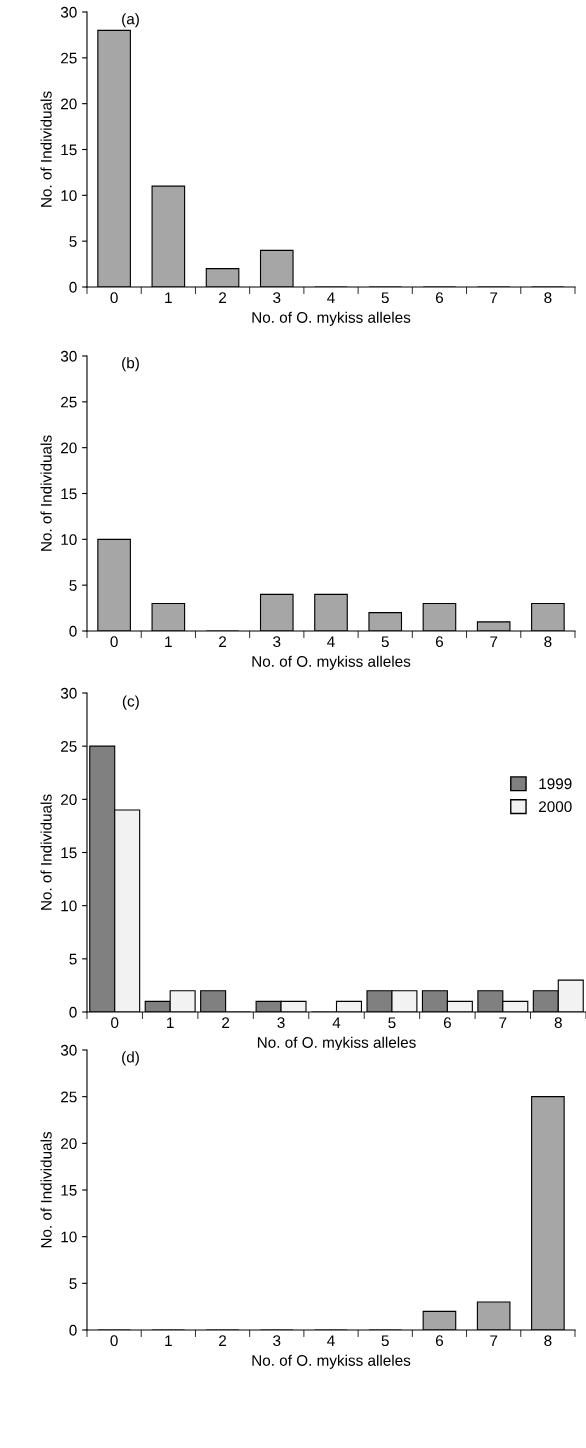  I want to click on chart-title: (d), so click(130, 1058).